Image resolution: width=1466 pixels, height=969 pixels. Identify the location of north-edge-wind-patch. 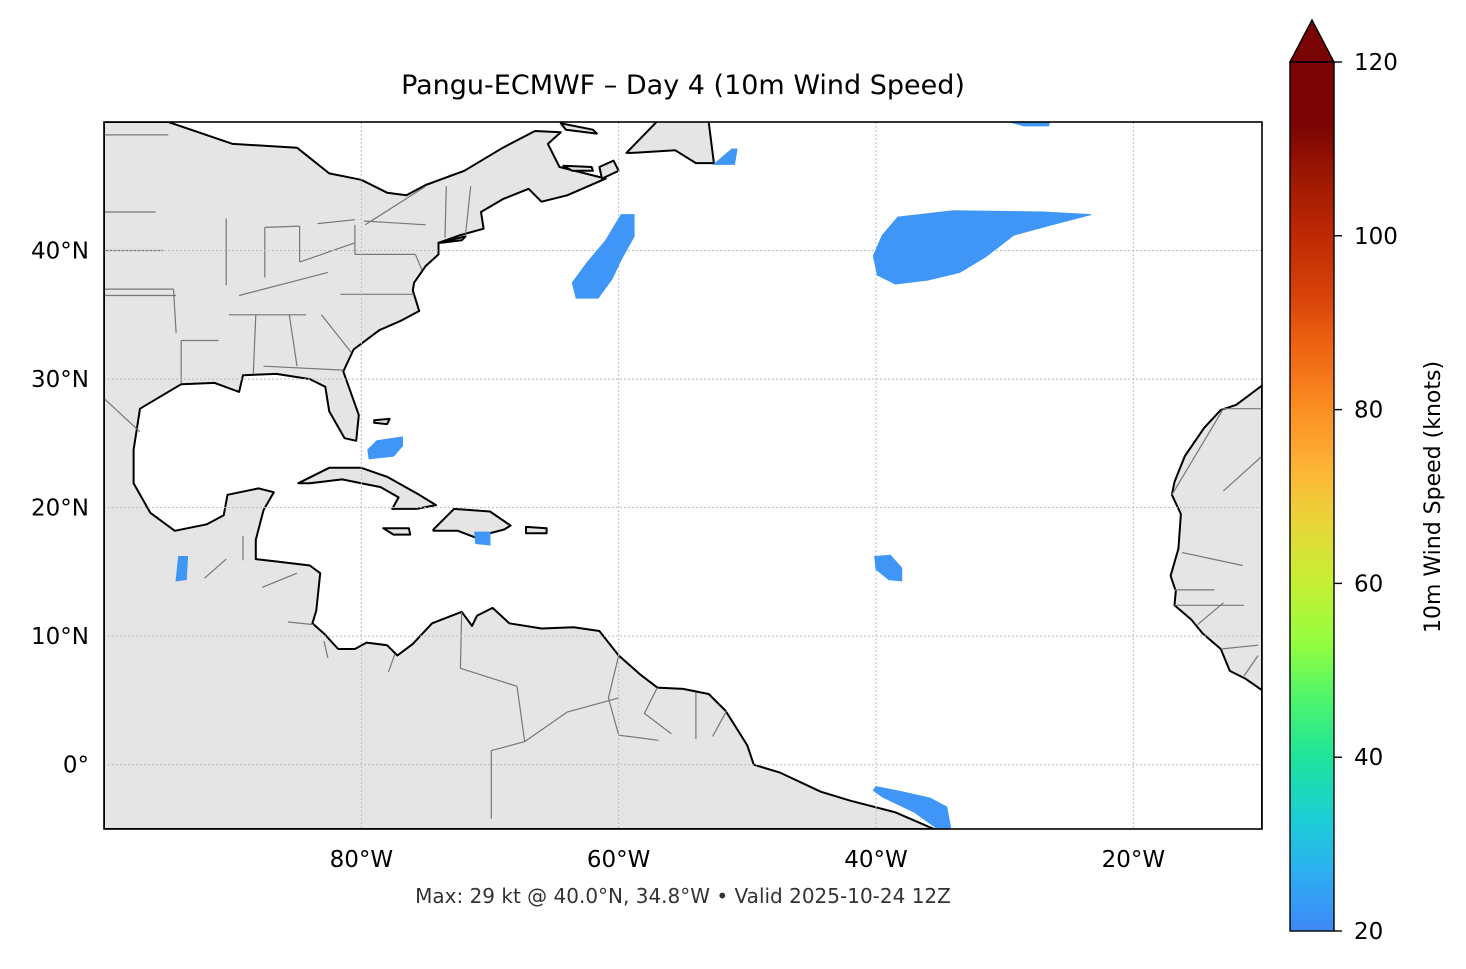
(1030, 124).